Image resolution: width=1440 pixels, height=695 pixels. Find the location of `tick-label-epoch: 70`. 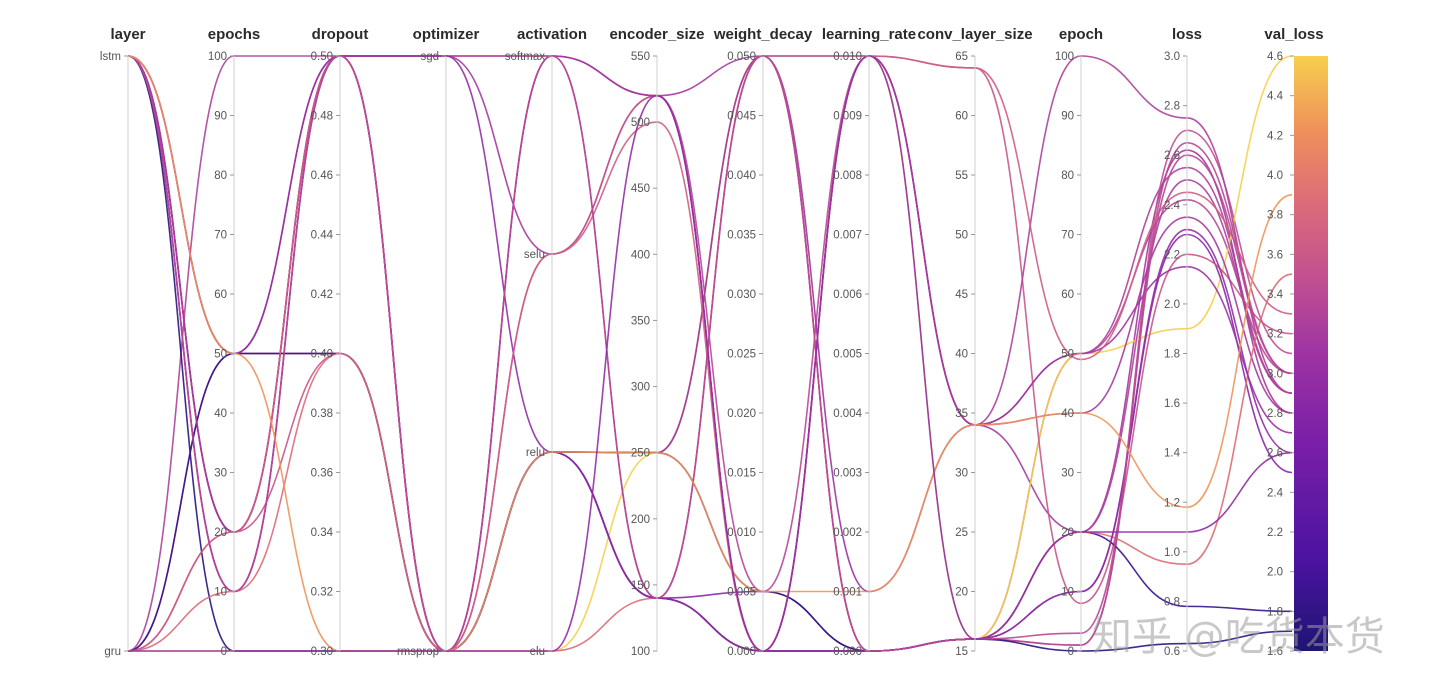

tick-label-epoch: 70 is located at coordinates (1067, 236).